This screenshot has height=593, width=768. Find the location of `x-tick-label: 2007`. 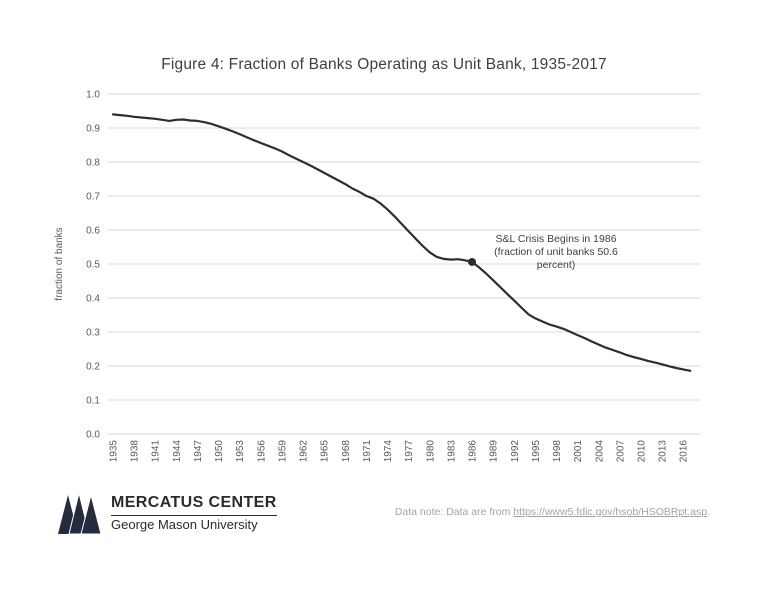

x-tick-label: 2007 is located at coordinates (620, 451).